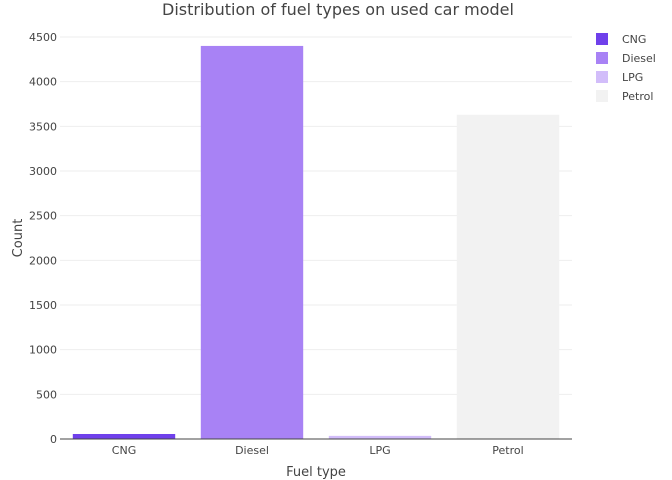 The width and height of the screenshot is (672, 480). Describe the element at coordinates (43, 171) in the screenshot. I see `y-tick-label: 3000` at that location.